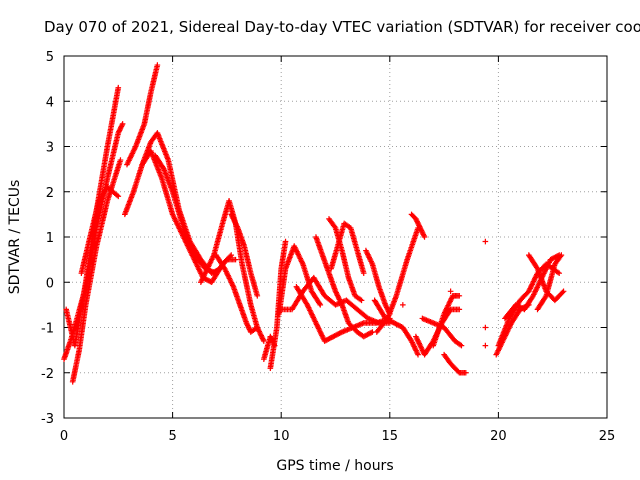  I want to click on y-tick-label: 0, so click(50, 283).